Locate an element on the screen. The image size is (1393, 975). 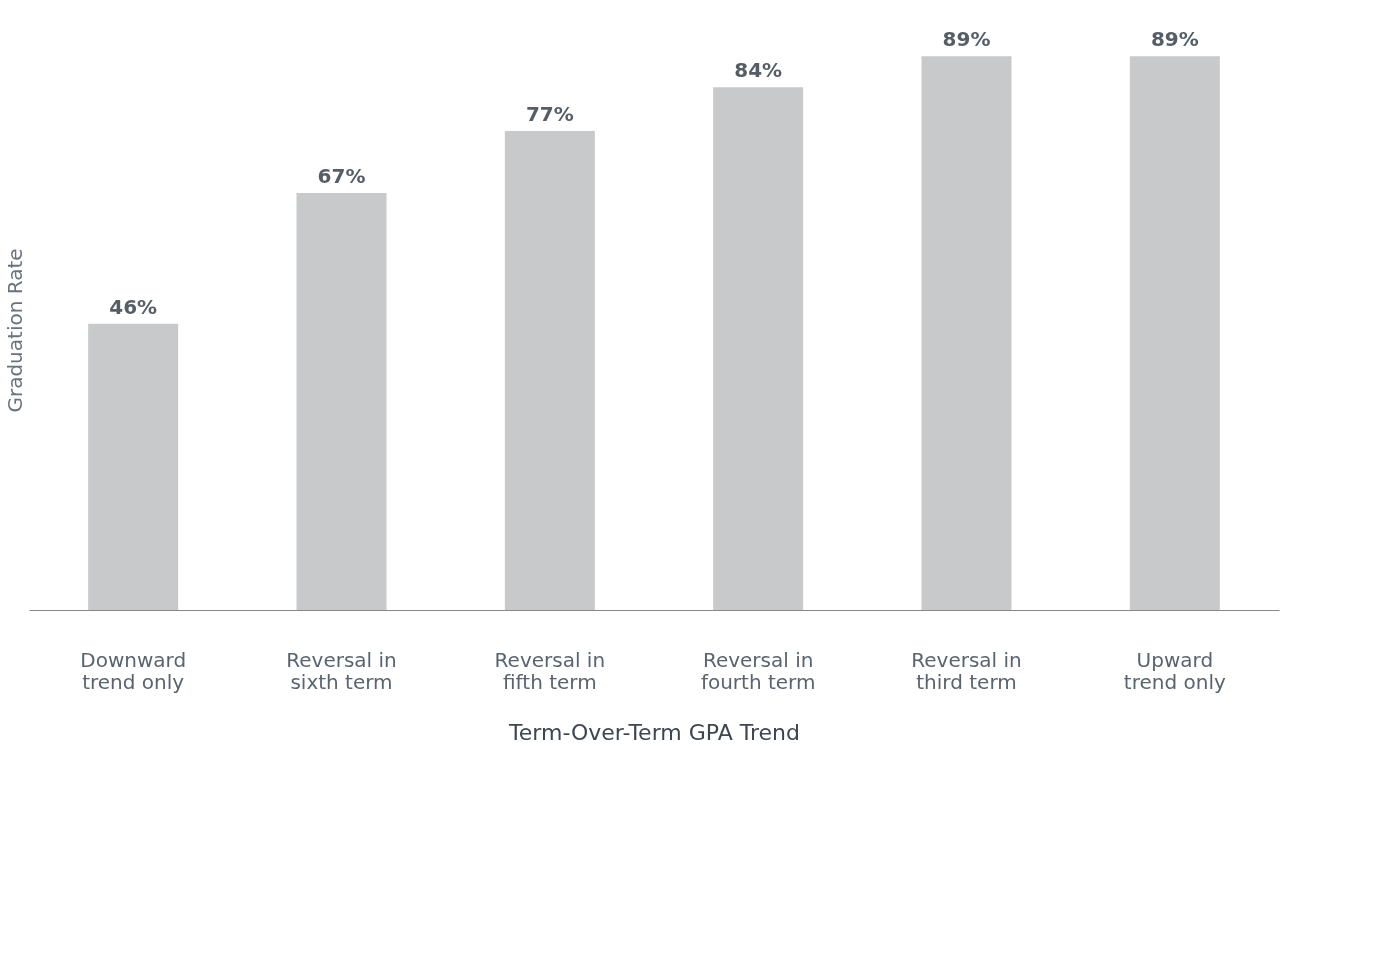
y-axis-title: Graduation Rate is located at coordinates (14, 330).